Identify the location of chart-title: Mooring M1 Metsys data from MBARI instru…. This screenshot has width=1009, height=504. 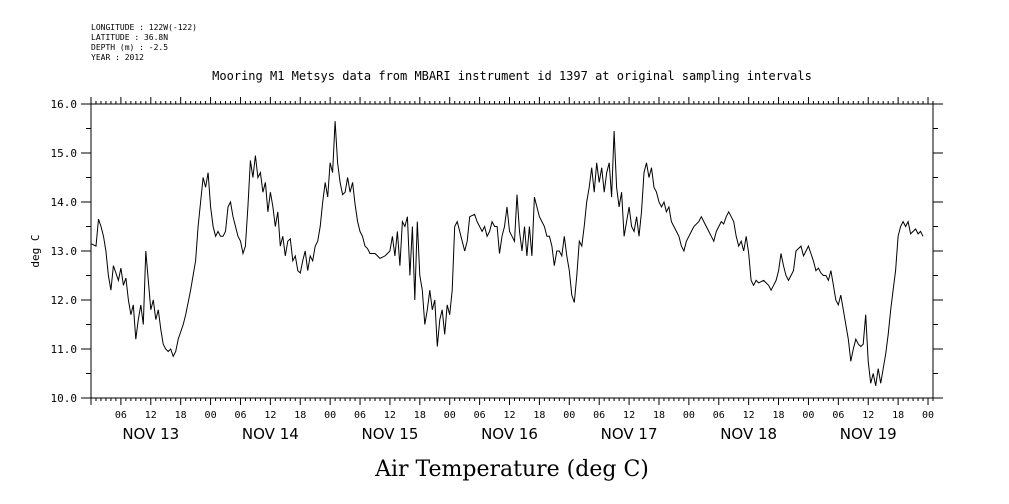
(512, 76).